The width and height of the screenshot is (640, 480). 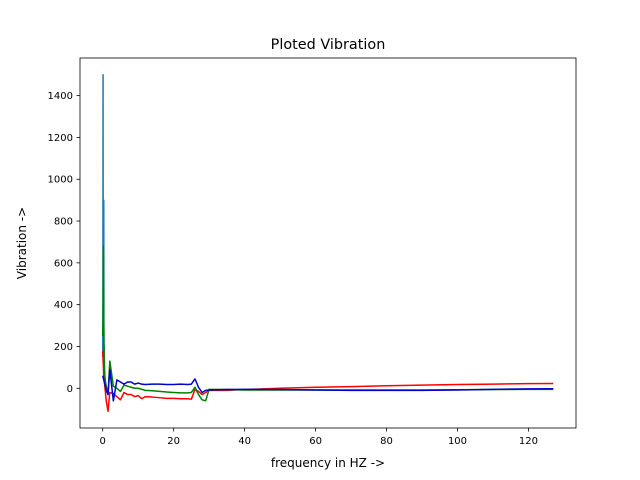 I want to click on y-tick-label: 200, so click(x=63, y=347).